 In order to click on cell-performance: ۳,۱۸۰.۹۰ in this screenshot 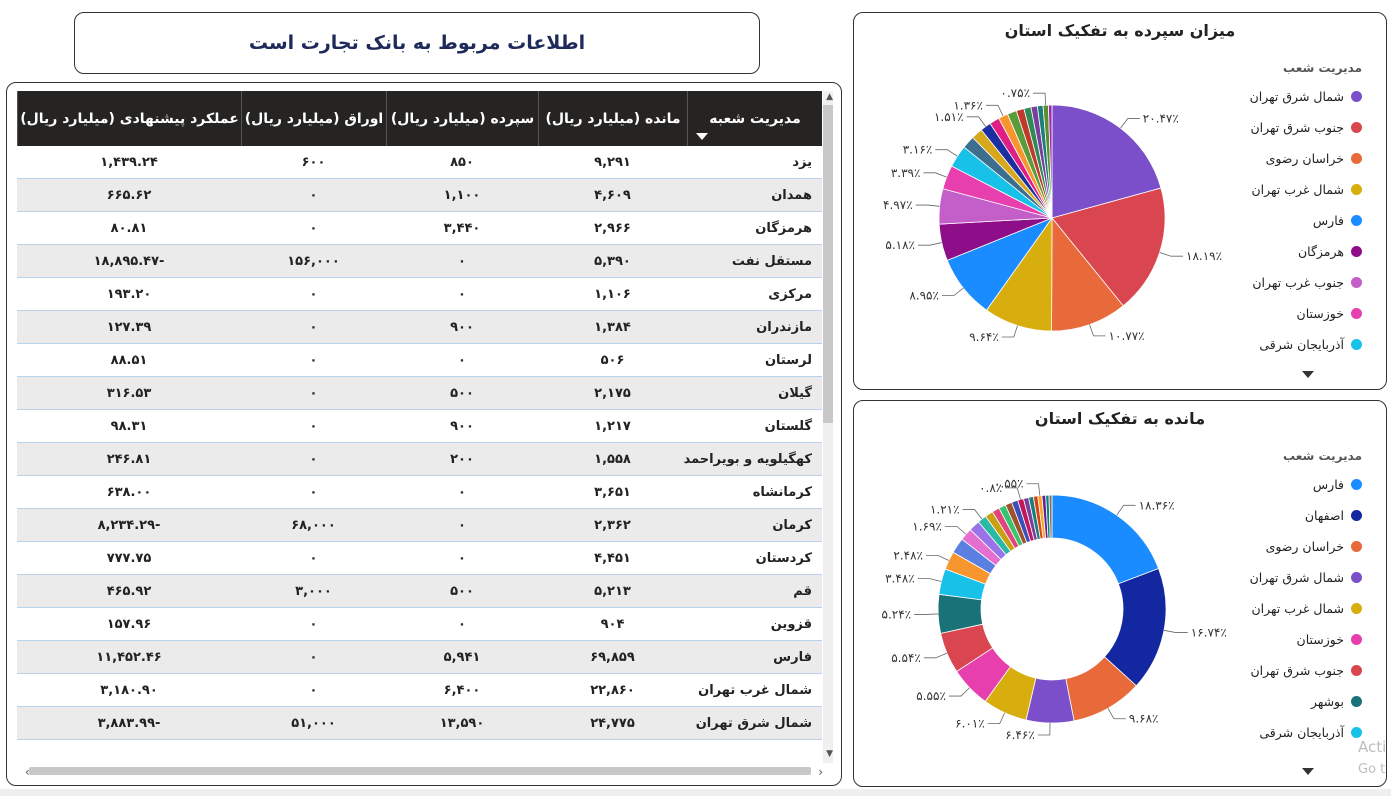, I will do `click(129, 690)`.